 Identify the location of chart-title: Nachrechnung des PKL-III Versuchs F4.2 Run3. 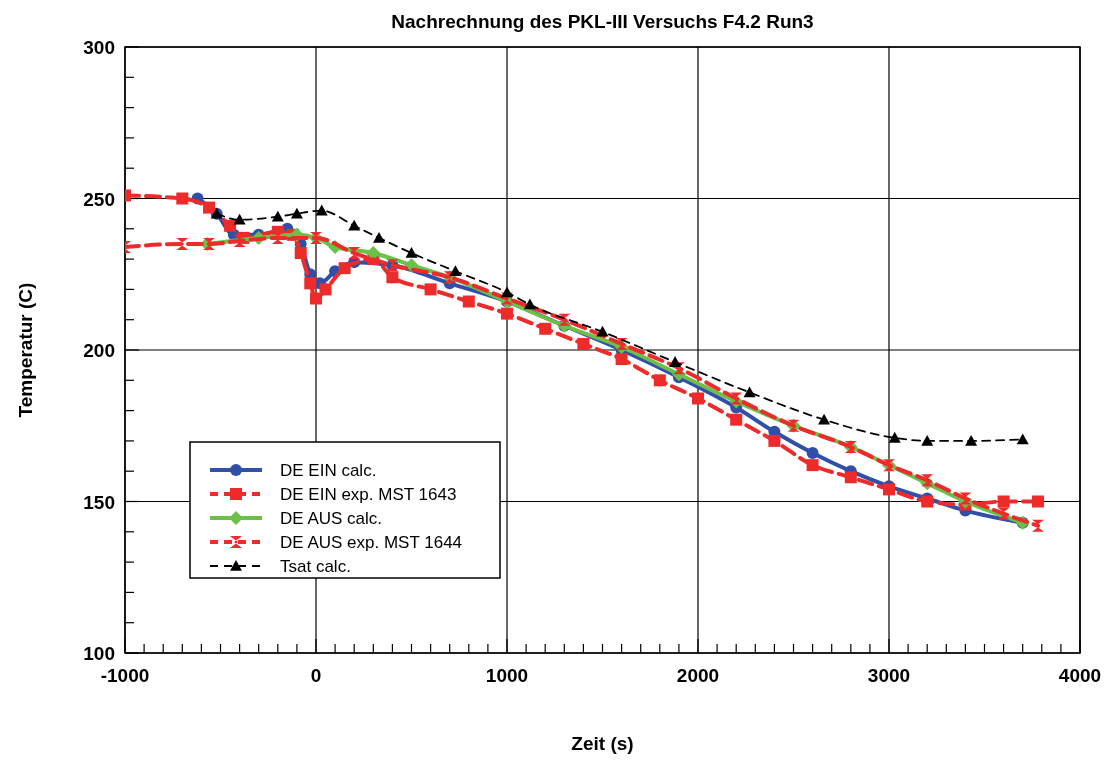
(602, 21).